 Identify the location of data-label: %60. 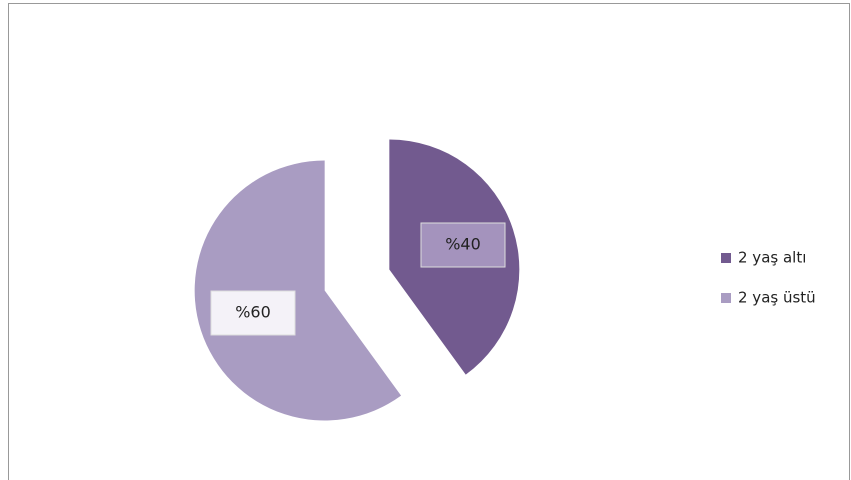
(253, 312).